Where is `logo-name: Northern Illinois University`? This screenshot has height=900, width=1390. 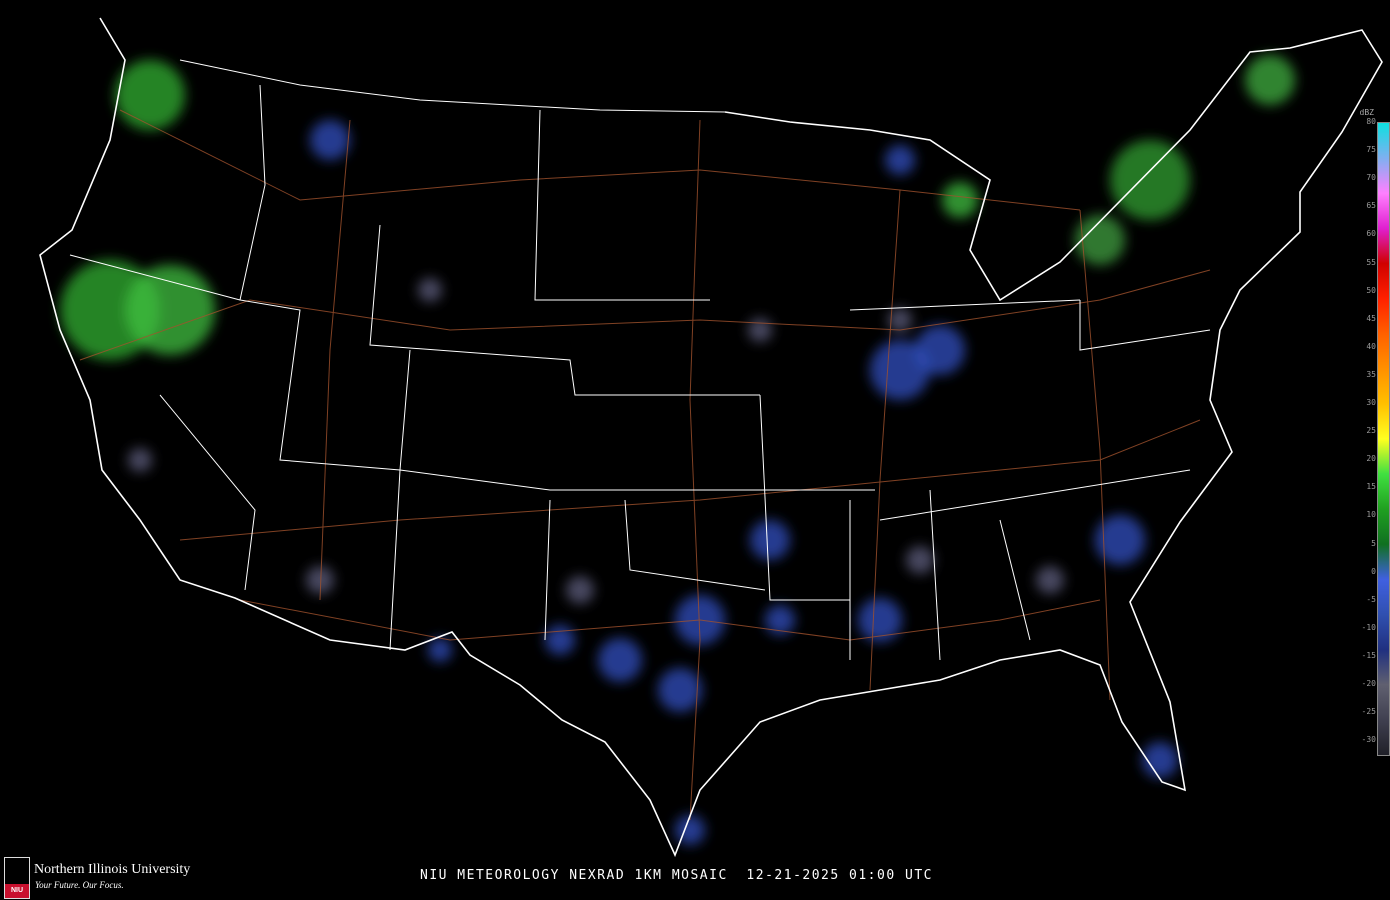
logo-name: Northern Illinois University is located at coordinates (112, 869).